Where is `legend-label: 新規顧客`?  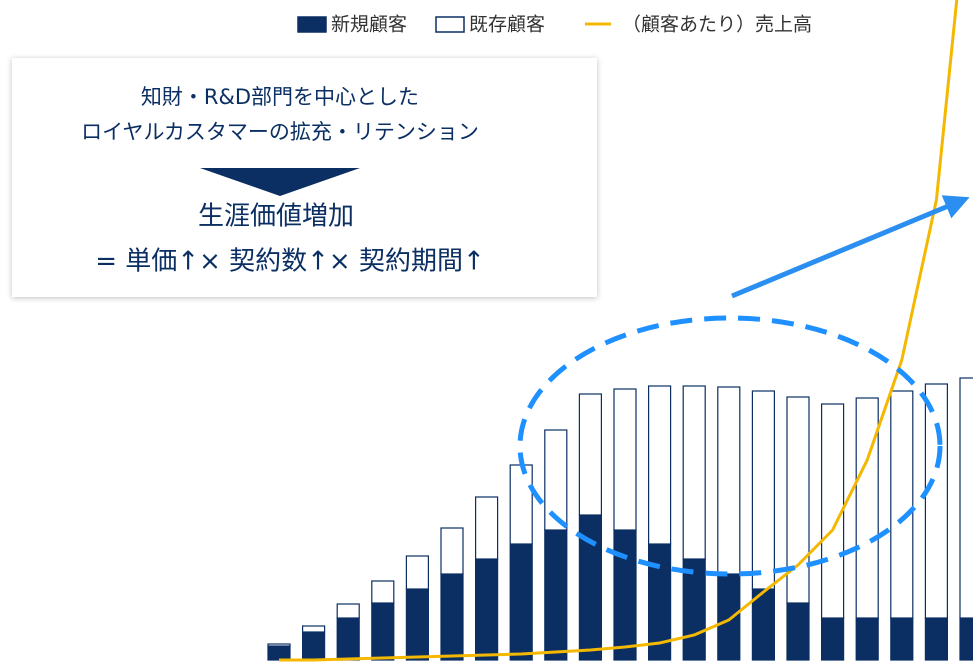 legend-label: 新規顧客 is located at coordinates (369, 25).